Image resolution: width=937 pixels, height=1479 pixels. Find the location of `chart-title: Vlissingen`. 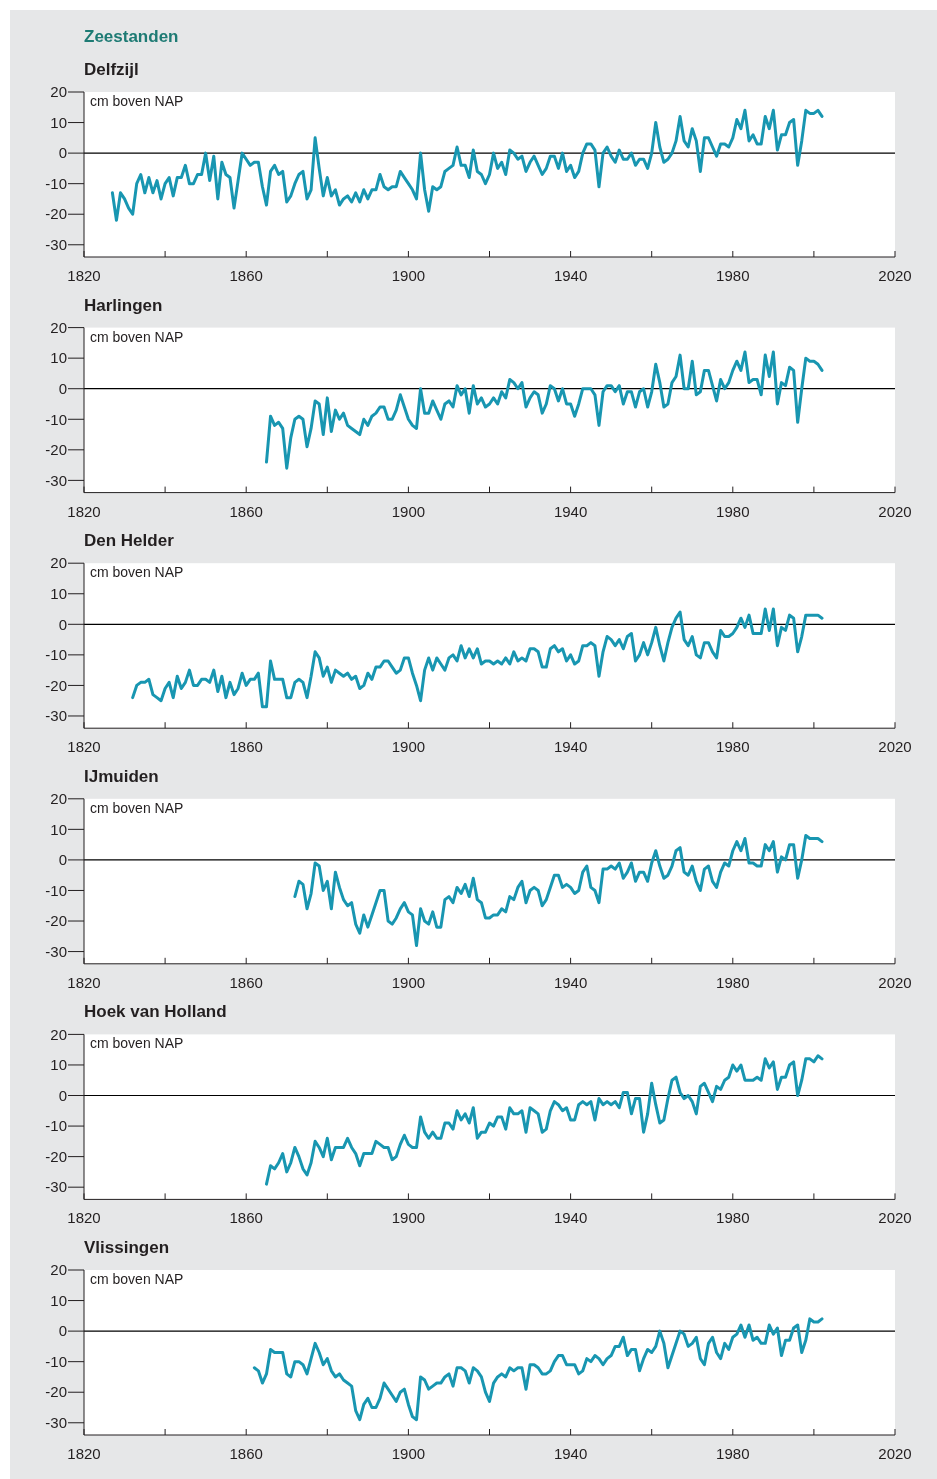

chart-title: Vlissingen is located at coordinates (127, 1247).